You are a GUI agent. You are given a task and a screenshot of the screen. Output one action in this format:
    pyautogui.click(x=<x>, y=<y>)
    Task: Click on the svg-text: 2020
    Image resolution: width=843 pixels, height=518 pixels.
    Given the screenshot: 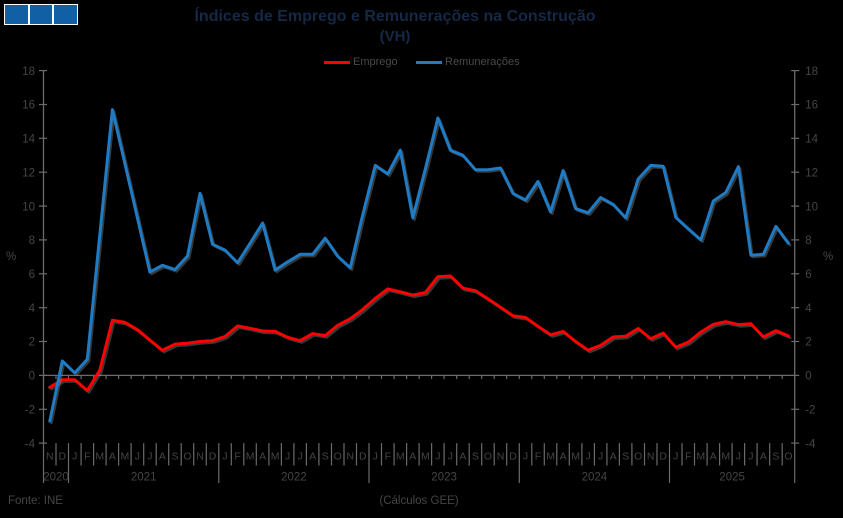 What is the action you would take?
    pyautogui.click(x=56, y=478)
    